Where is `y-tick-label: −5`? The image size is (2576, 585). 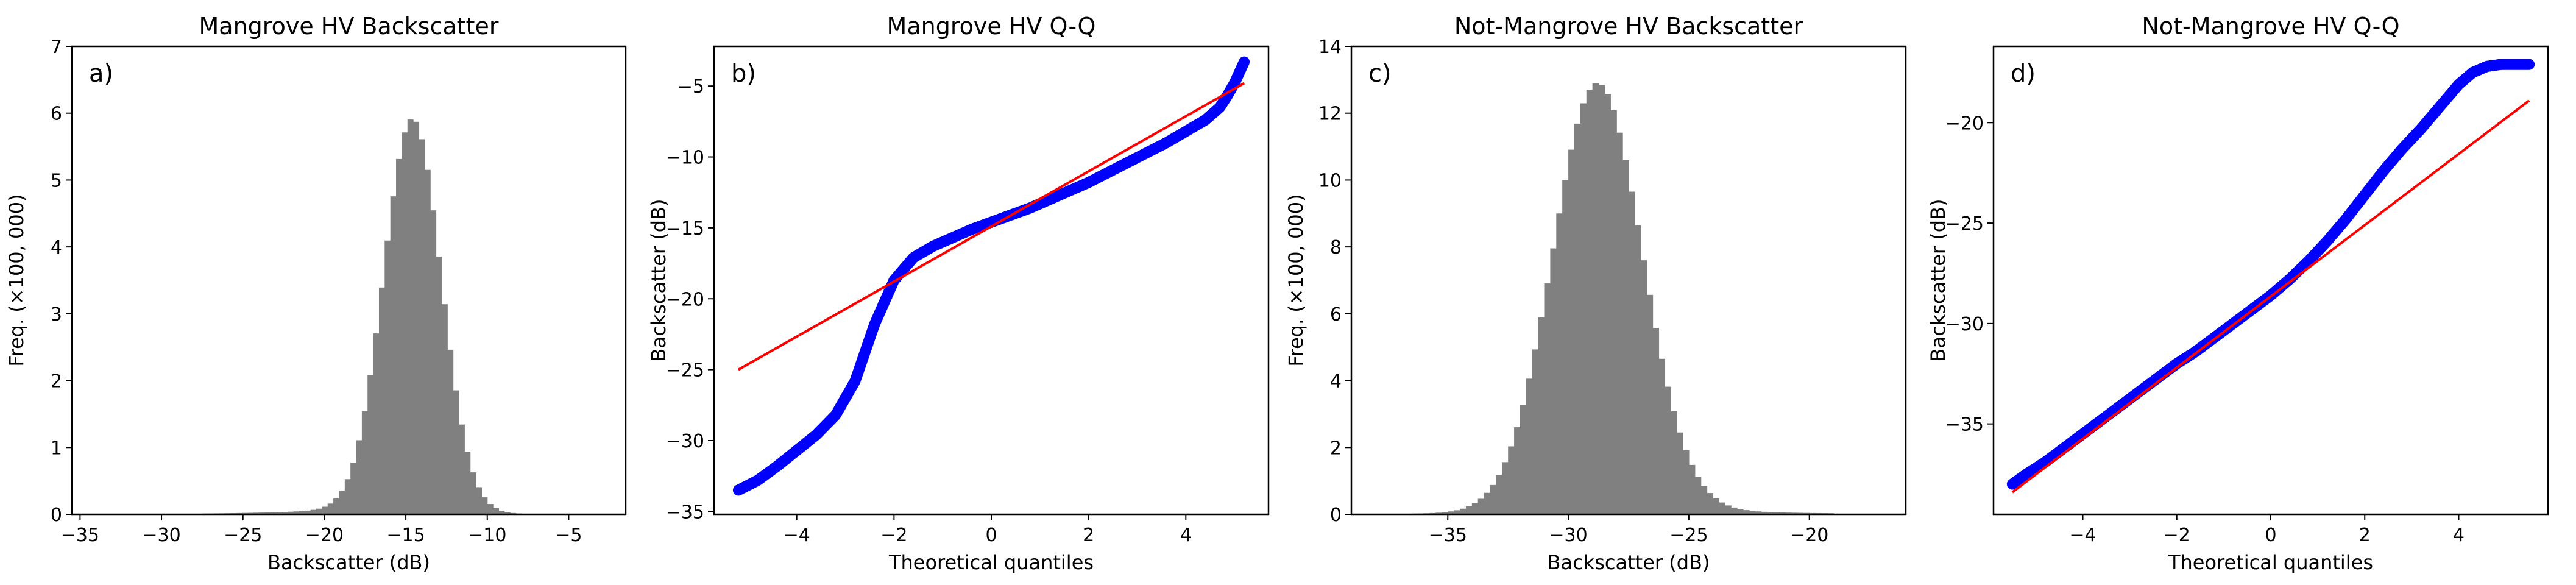
y-tick-label: −5 is located at coordinates (691, 87).